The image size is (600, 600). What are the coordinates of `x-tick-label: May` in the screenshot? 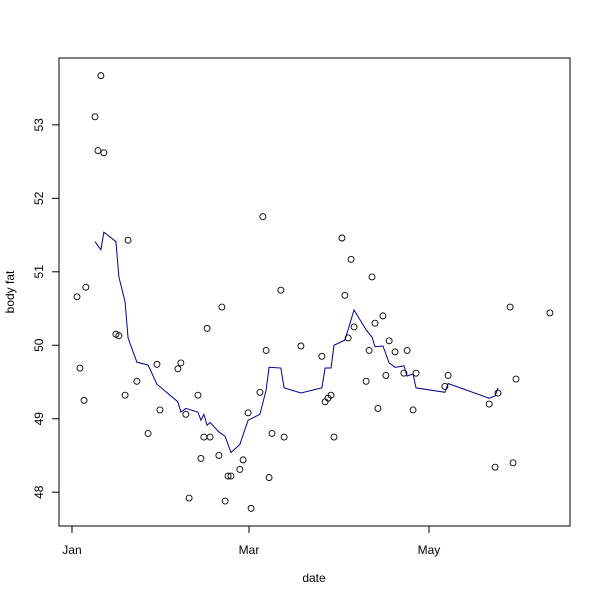 It's located at (429, 550).